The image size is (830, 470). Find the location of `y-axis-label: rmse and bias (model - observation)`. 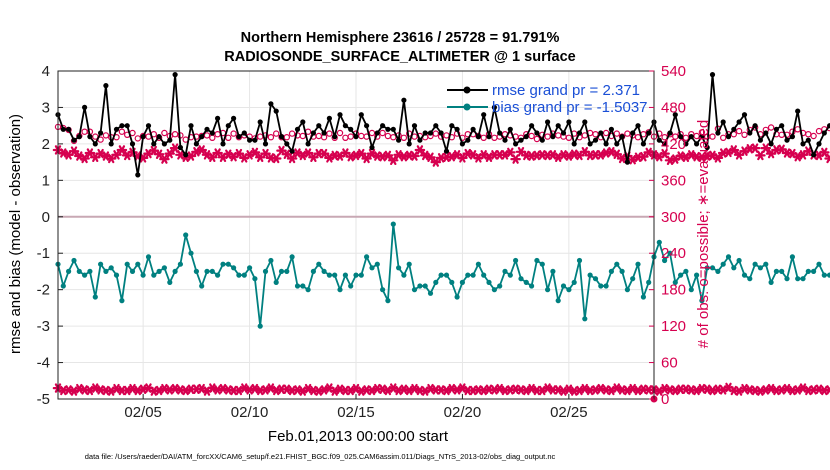

y-axis-label: rmse and bias (model - observation) is located at coordinates (15, 234).